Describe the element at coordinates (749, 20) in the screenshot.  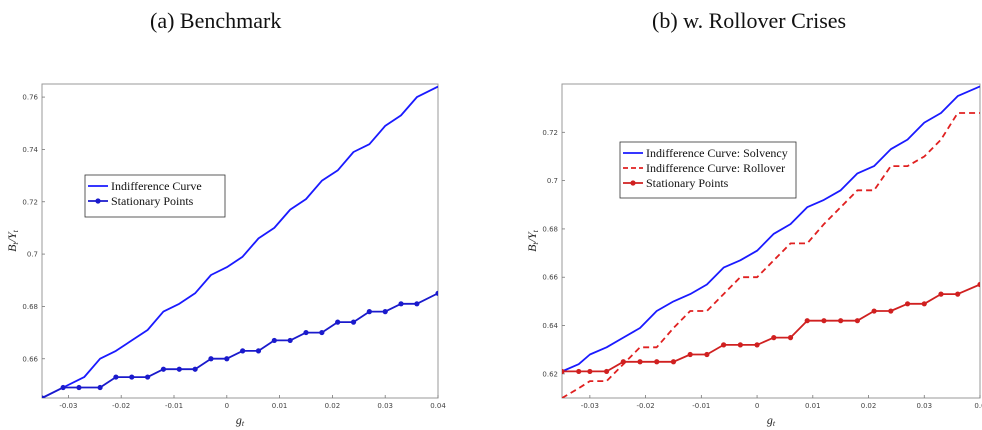
I see `panel-b-title: (b) w. Rollover Crises` at that location.